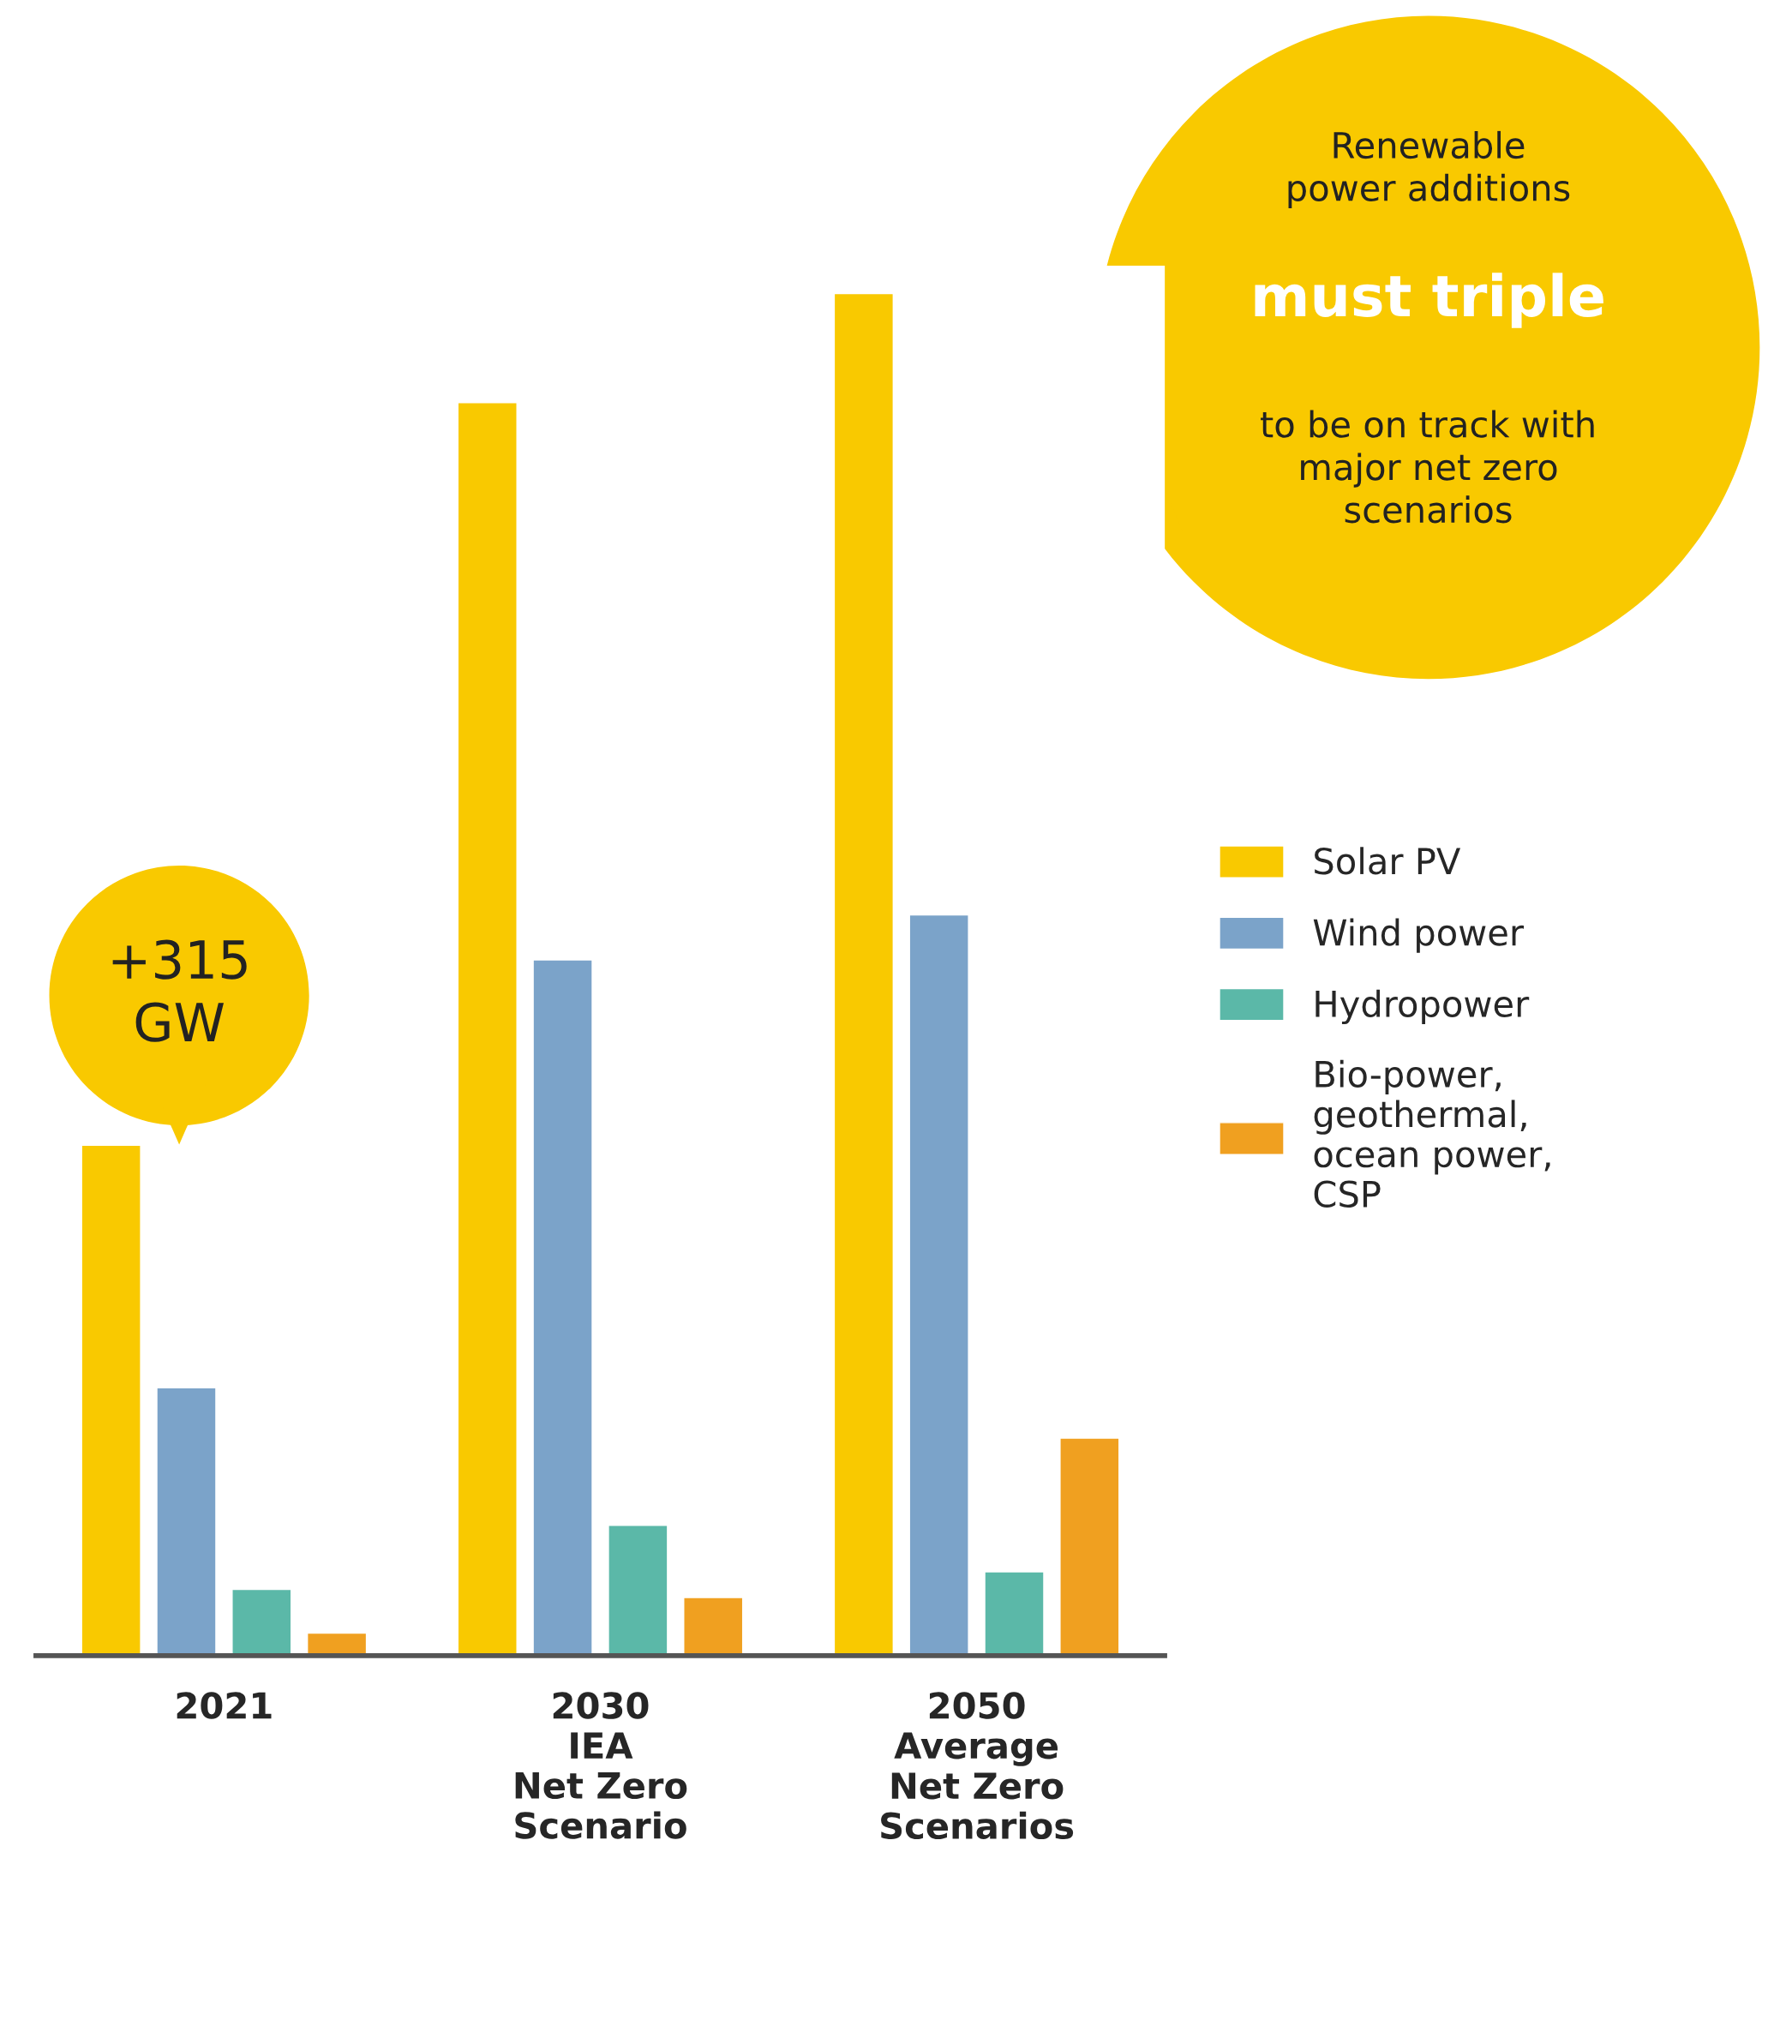 This screenshot has width=1792, height=2044. Describe the element at coordinates (1427, 467) in the screenshot. I see `text: to be on track with major net zero scenarios` at that location.